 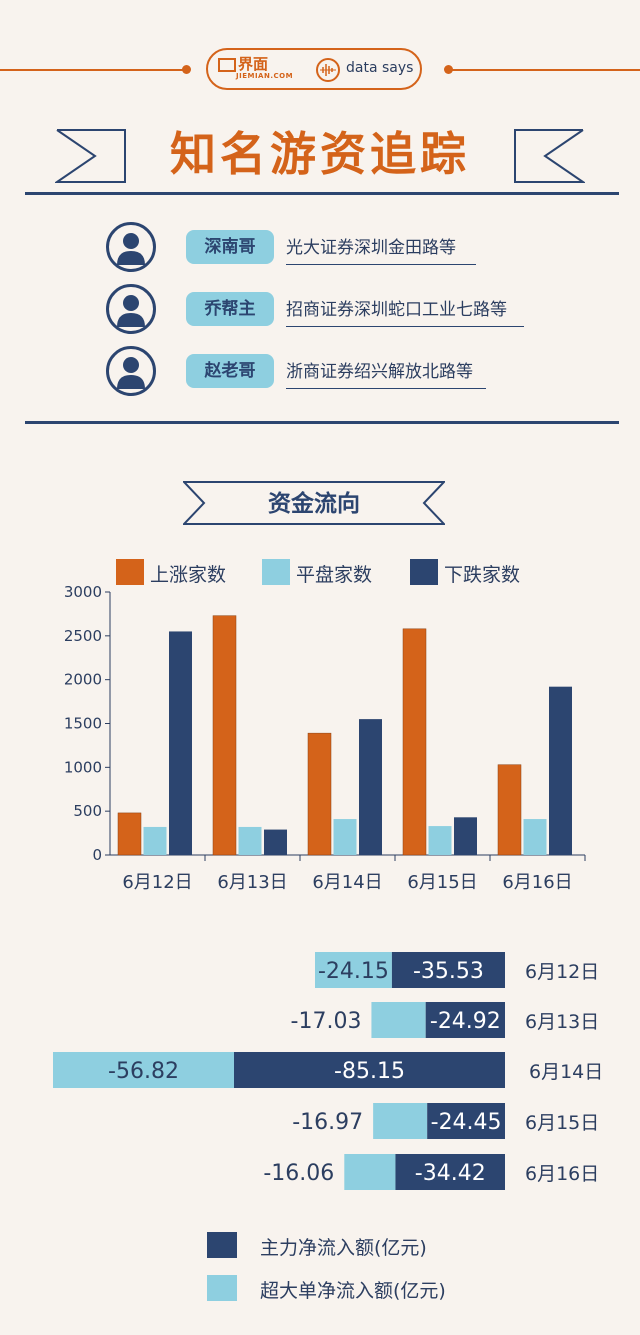 What do you see at coordinates (83, 680) in the screenshot?
I see `y-tick-label: 2000` at bounding box center [83, 680].